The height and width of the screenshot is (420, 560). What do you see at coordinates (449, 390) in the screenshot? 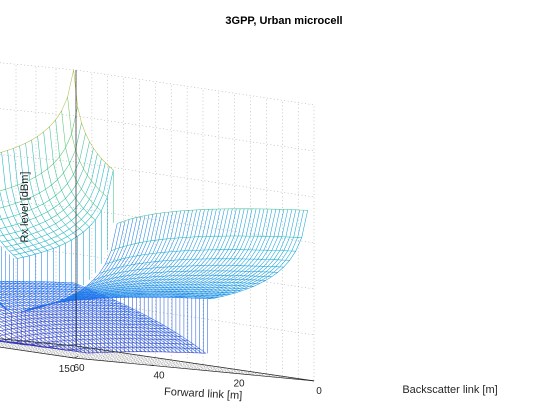
I see `y-axis-label: Backscatter link [m]` at bounding box center [449, 390].